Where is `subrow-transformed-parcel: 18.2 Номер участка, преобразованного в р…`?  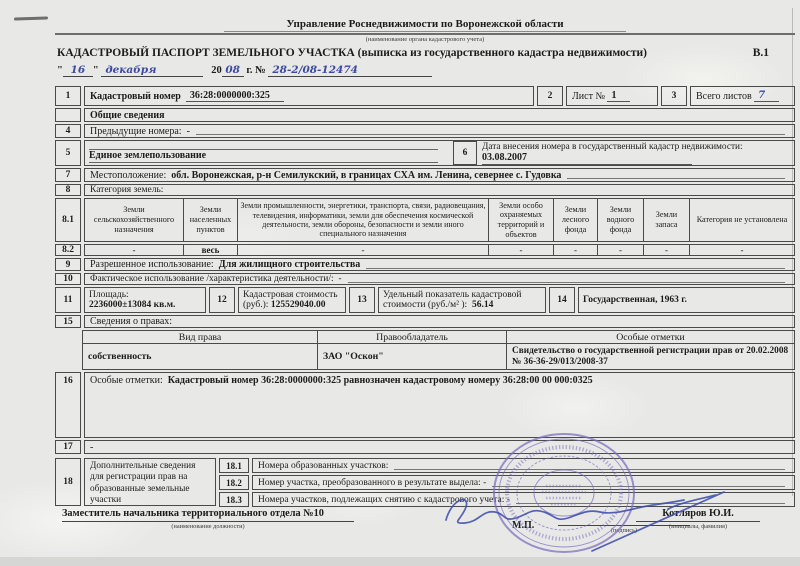
subrow-transformed-parcel: 18.2 Номер участка, преобразованного в р… is located at coordinates (507, 482).